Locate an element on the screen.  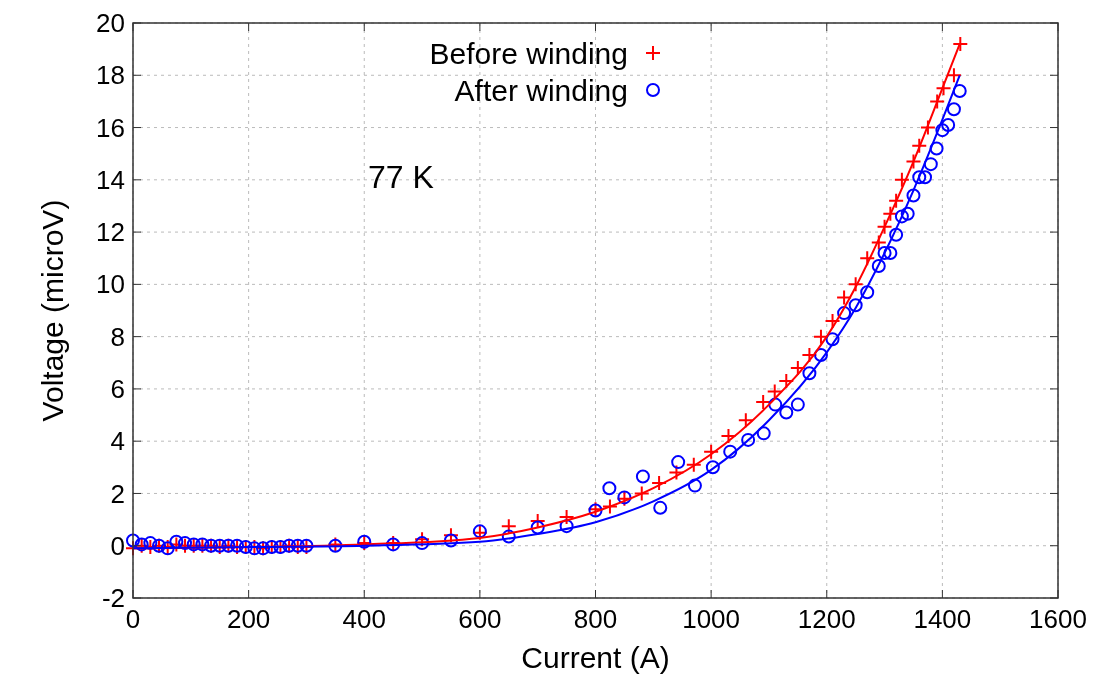
y-tick-label: 20 is located at coordinates (110, 23).